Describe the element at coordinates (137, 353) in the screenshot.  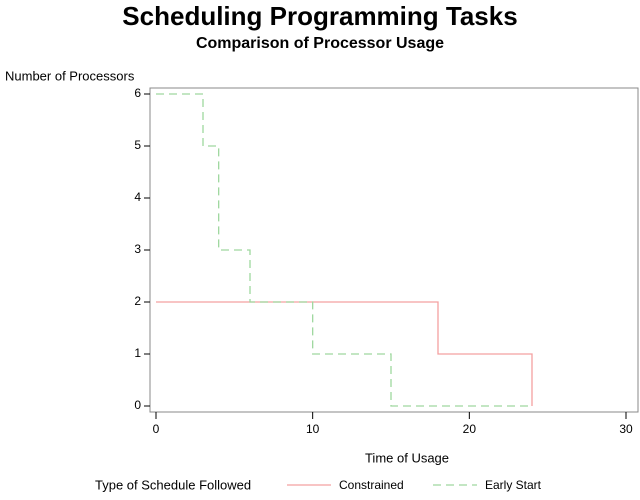
I see `y-tick-label: 1` at that location.